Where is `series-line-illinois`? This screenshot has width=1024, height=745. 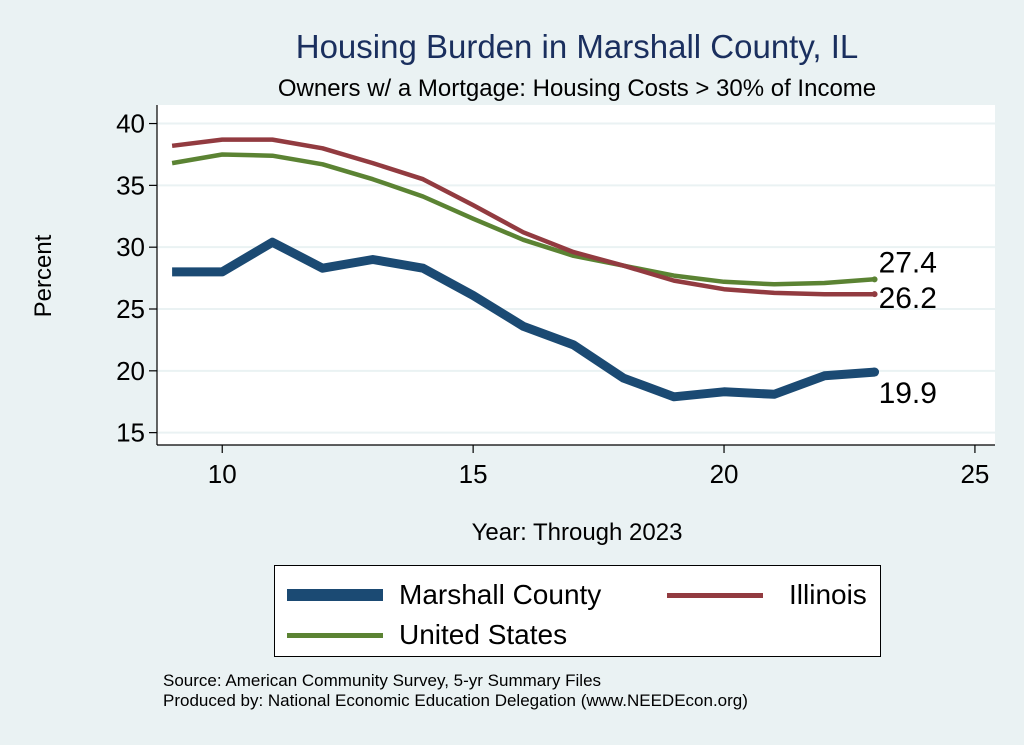 series-line-illinois is located at coordinates (523, 217).